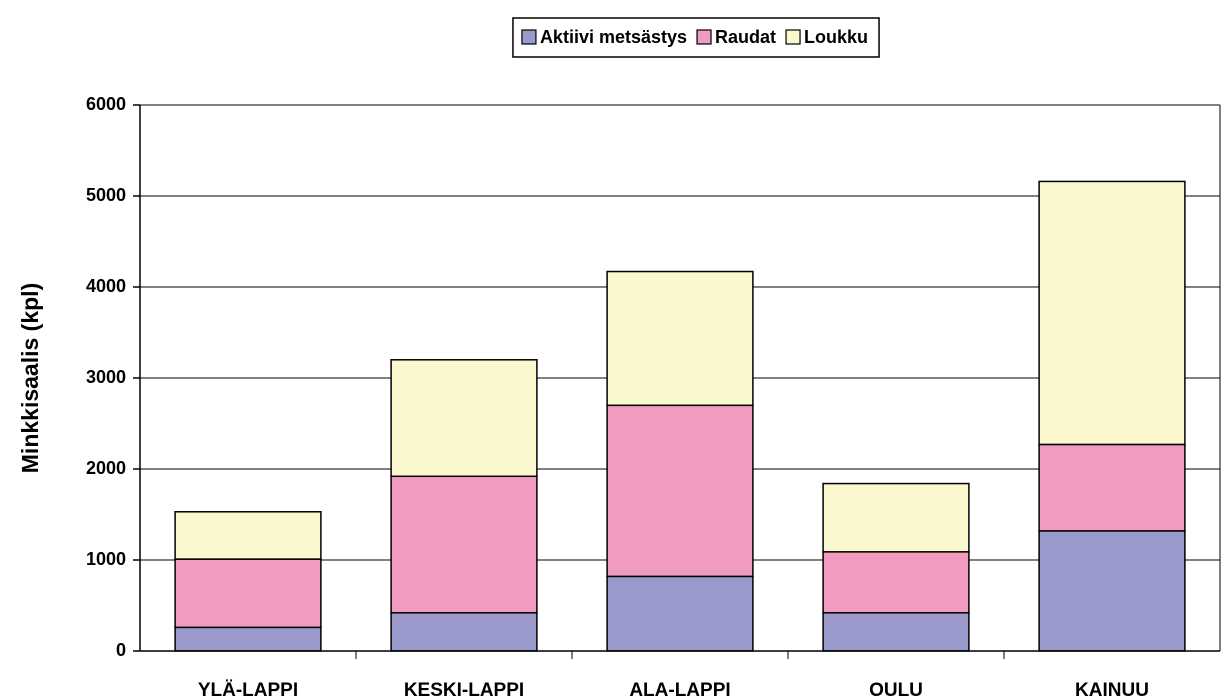  I want to click on y-tick-label: 4000, so click(106, 286).